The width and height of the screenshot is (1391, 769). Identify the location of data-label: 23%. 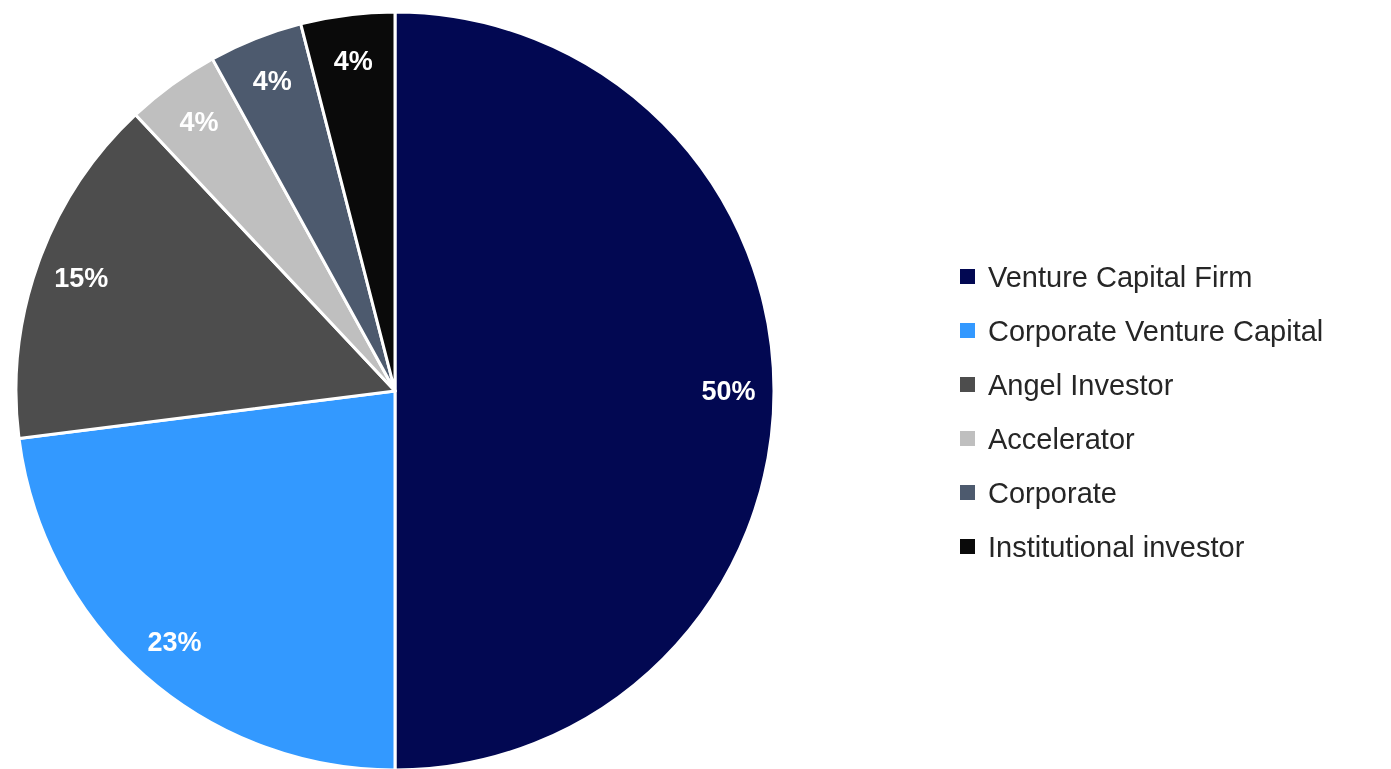
(174, 641).